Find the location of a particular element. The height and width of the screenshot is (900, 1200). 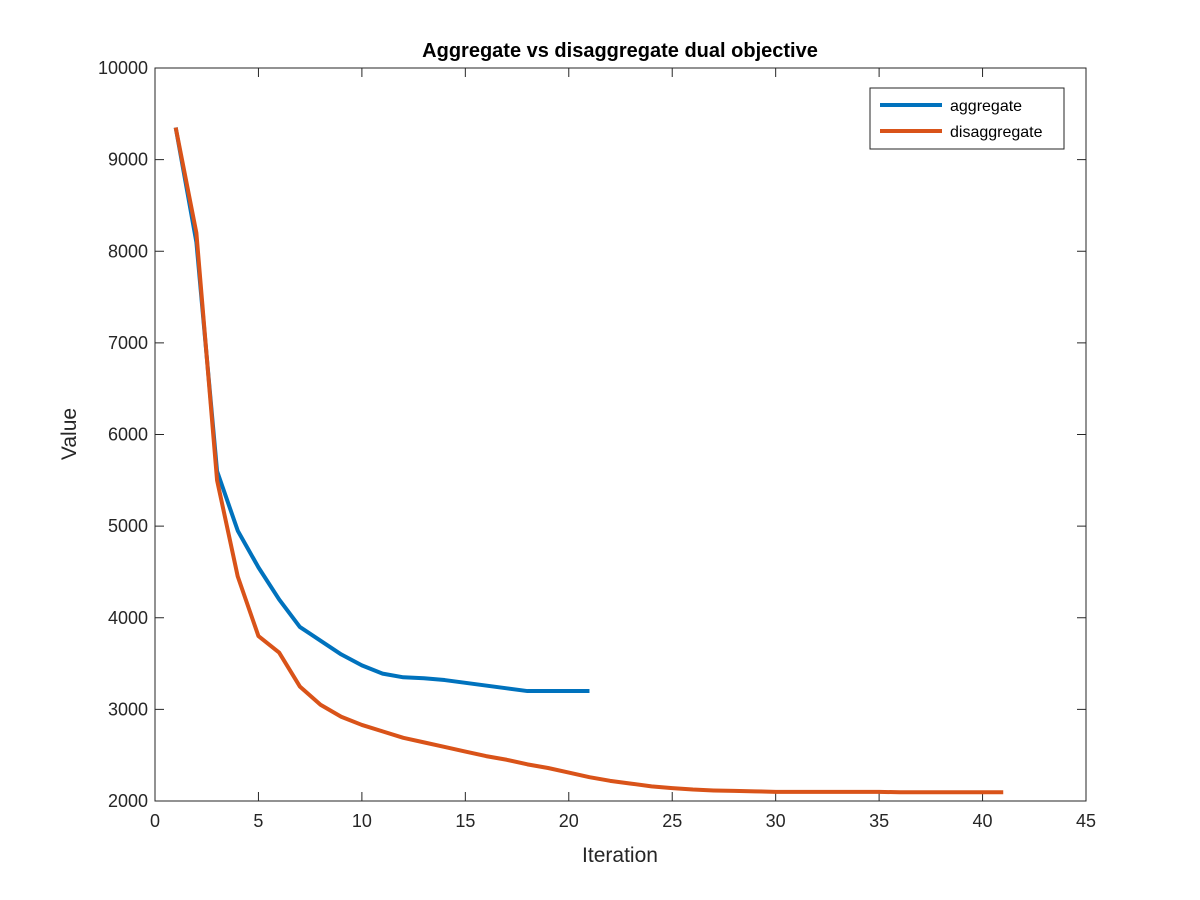

y-tick-label: 10000 is located at coordinates (123, 68).